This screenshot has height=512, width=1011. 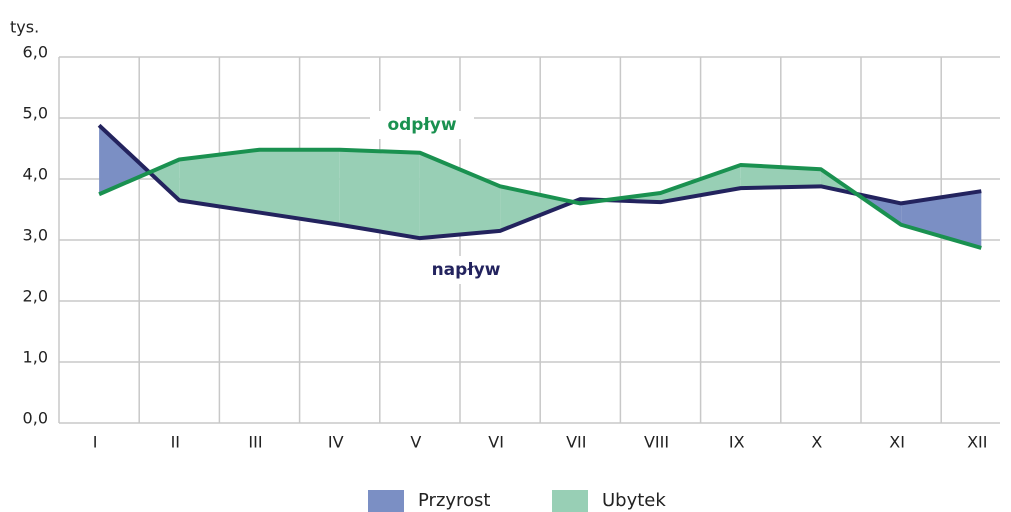 I want to click on y-tick-label: 5,0, so click(x=35, y=113).